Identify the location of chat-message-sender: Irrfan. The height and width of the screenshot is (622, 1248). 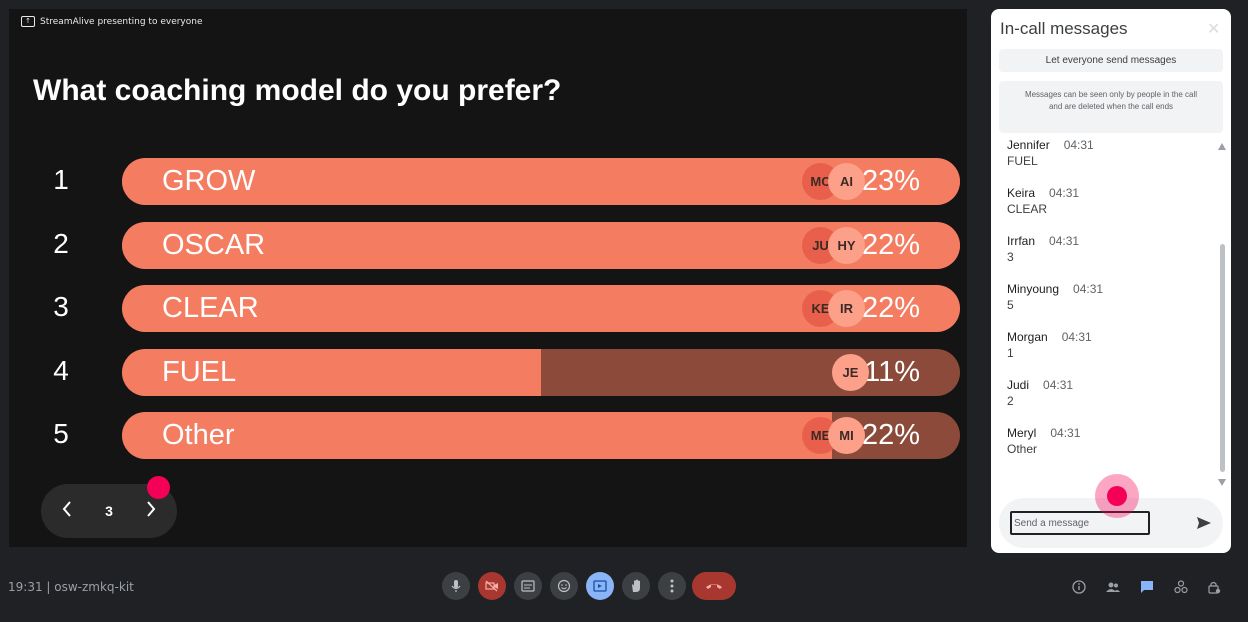
(1021, 241).